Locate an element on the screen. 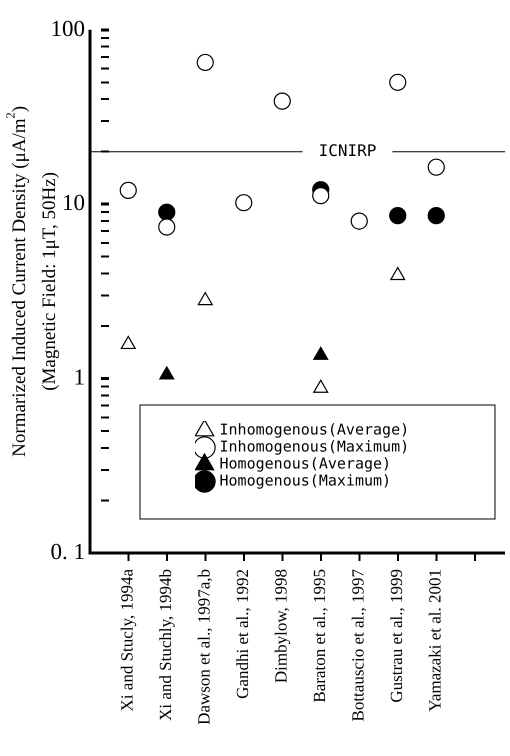  y-tick-label: 1 is located at coordinates (79, 377).